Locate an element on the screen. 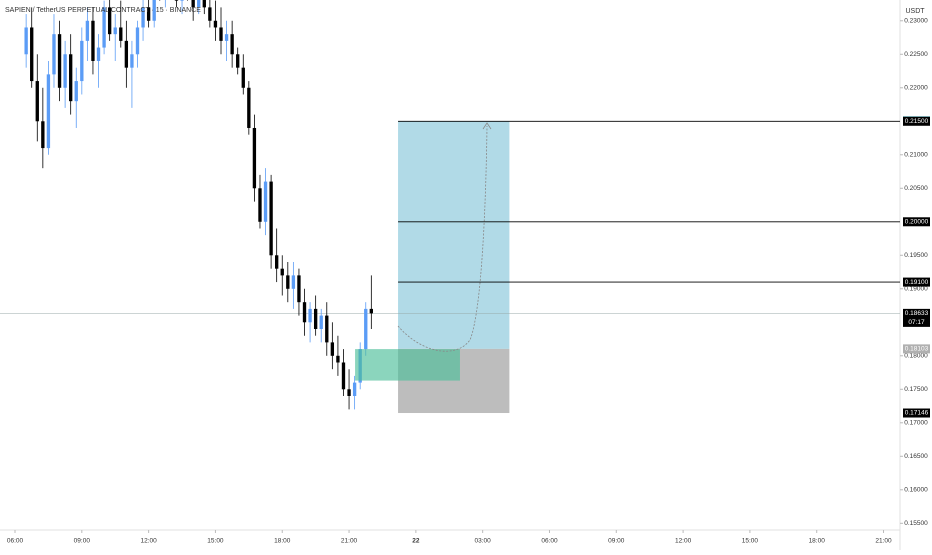  y-tick-label: 0.20500 is located at coordinates (916, 188).